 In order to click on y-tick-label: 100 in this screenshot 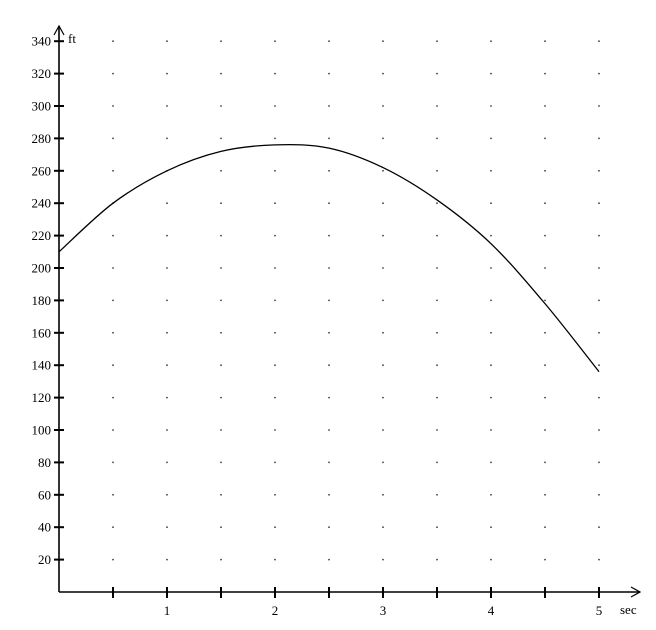, I will do `click(42, 430)`.